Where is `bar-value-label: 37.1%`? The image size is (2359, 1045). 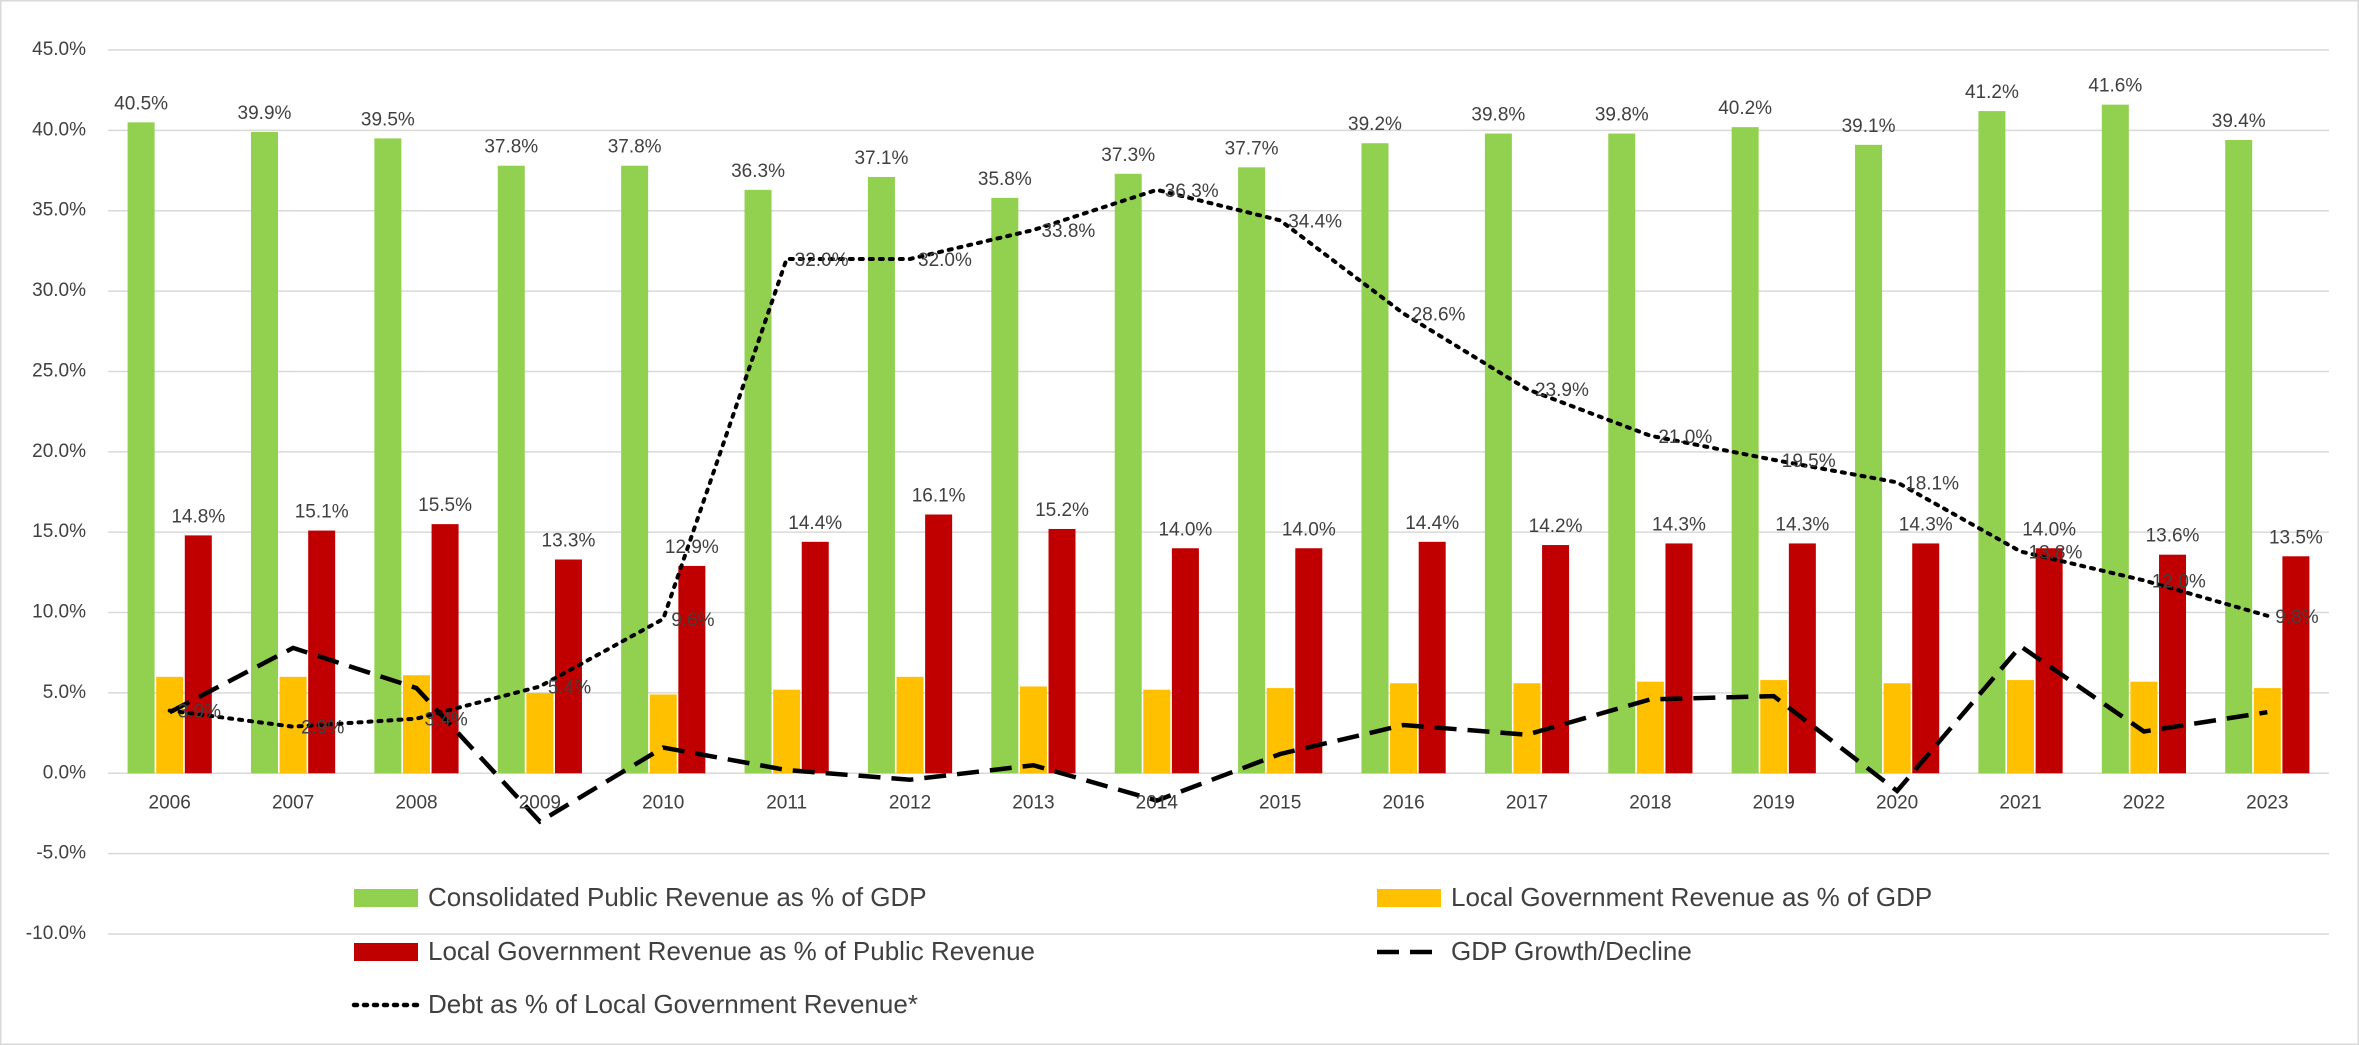
bar-value-label: 37.1% is located at coordinates (881, 158).